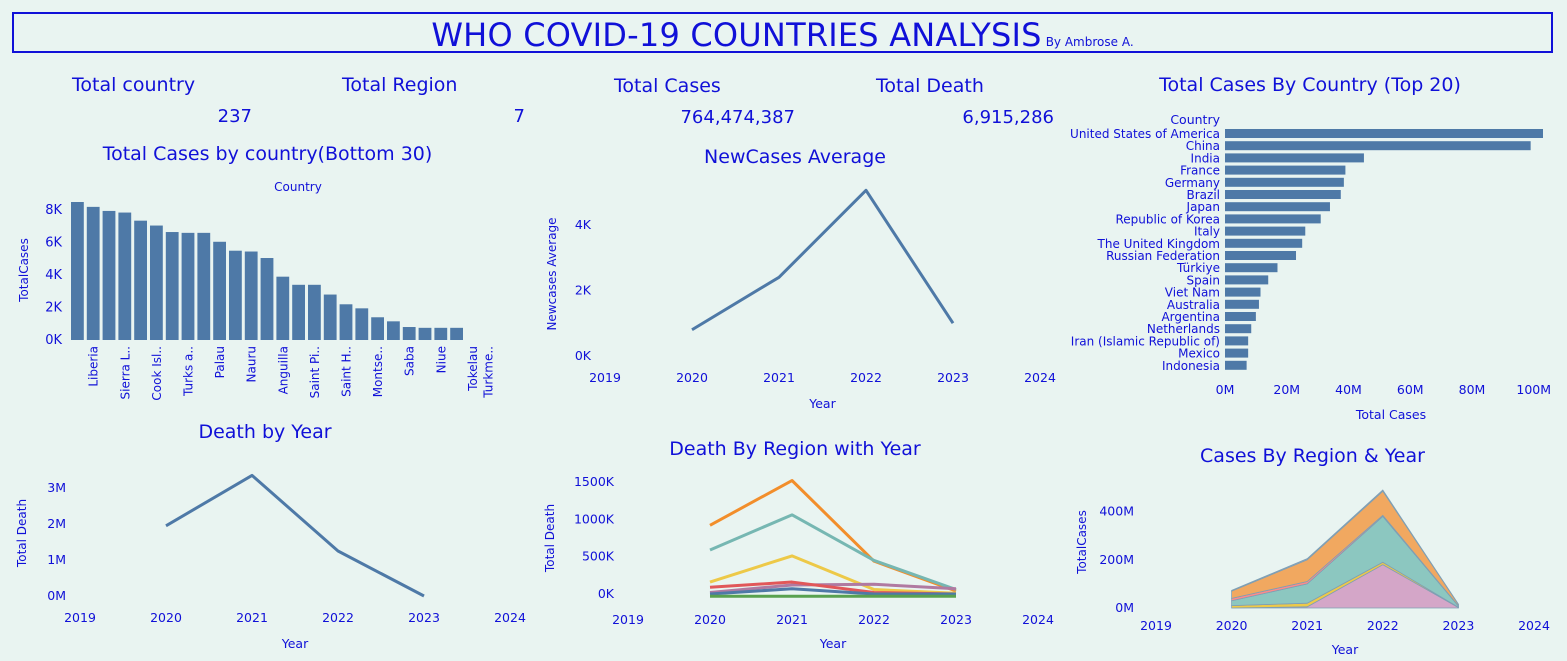 The width and height of the screenshot is (1567, 661). I want to click on casesregion-ytick: 200M, so click(1116, 559).